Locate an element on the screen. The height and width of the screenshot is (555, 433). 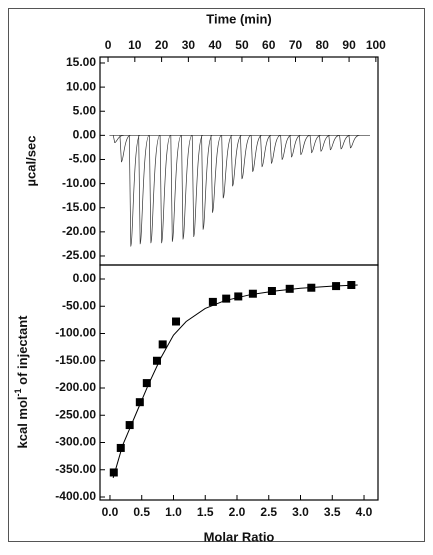
x-tick-label: 2.5 is located at coordinates (268, 512).